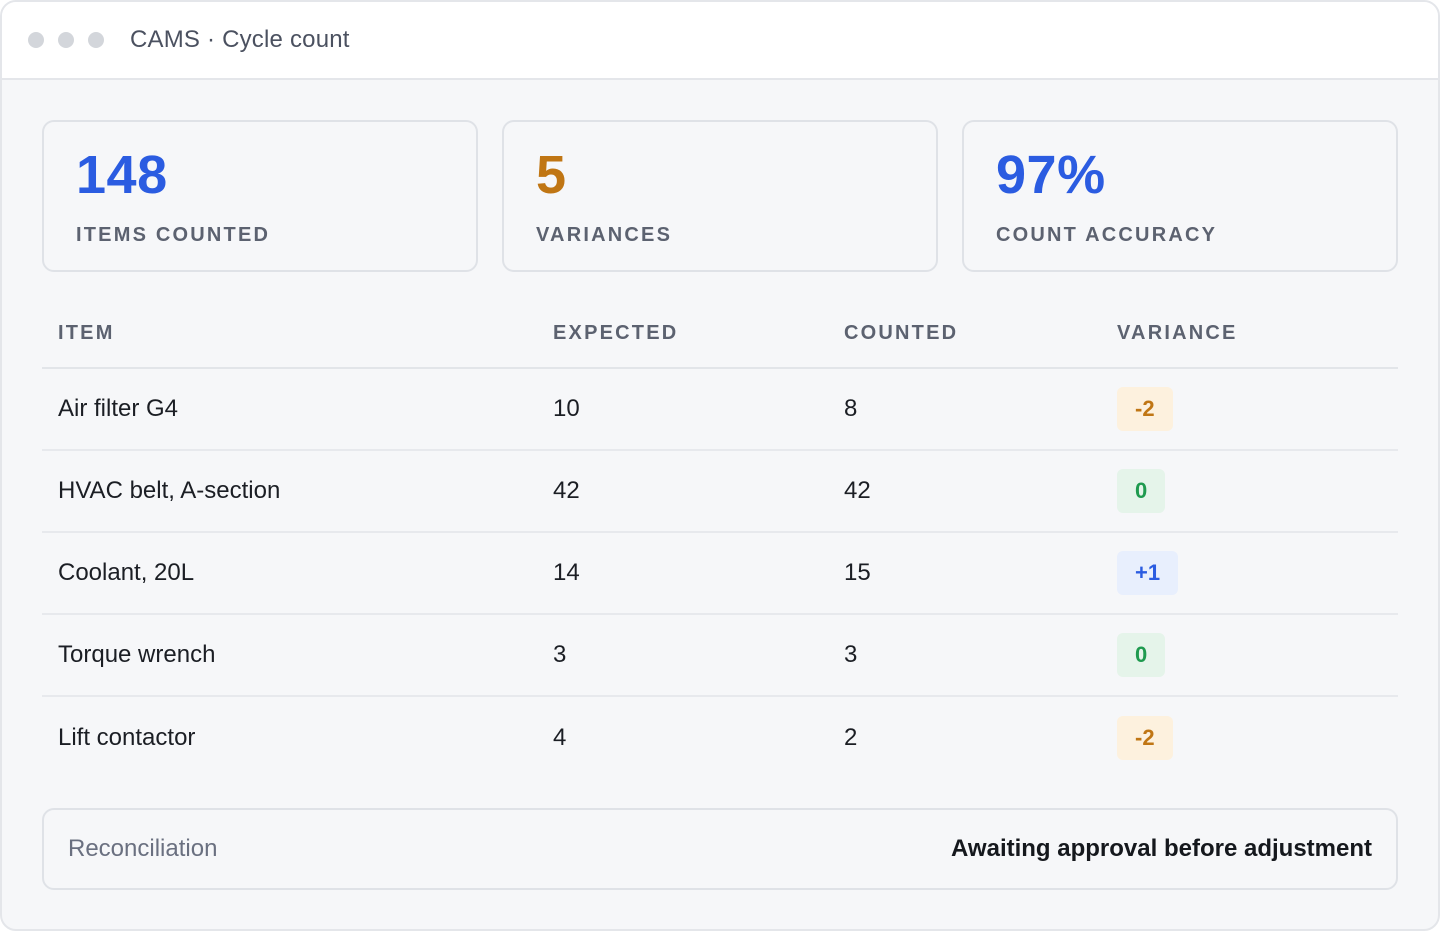  What do you see at coordinates (1257, 573) in the screenshot?
I see `cell-variance: +1` at bounding box center [1257, 573].